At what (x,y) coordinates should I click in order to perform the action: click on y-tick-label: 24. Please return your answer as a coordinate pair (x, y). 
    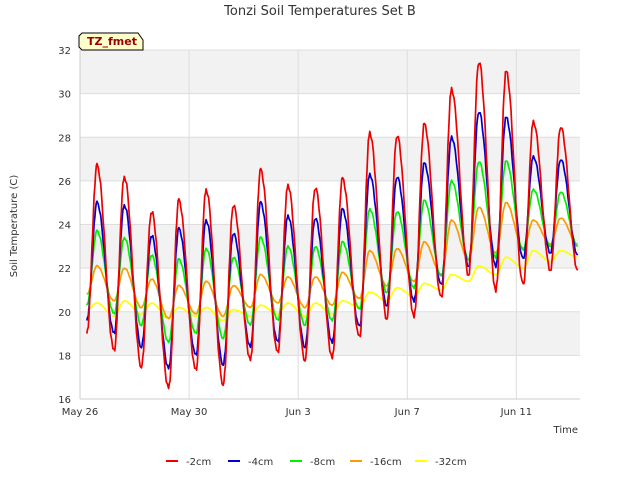
    Looking at the image, I should click on (64, 226).